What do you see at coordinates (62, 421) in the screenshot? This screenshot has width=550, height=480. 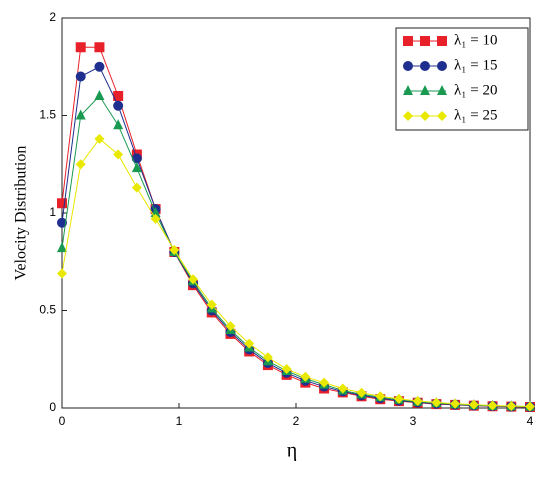 I see `x-tick-label: 0` at bounding box center [62, 421].